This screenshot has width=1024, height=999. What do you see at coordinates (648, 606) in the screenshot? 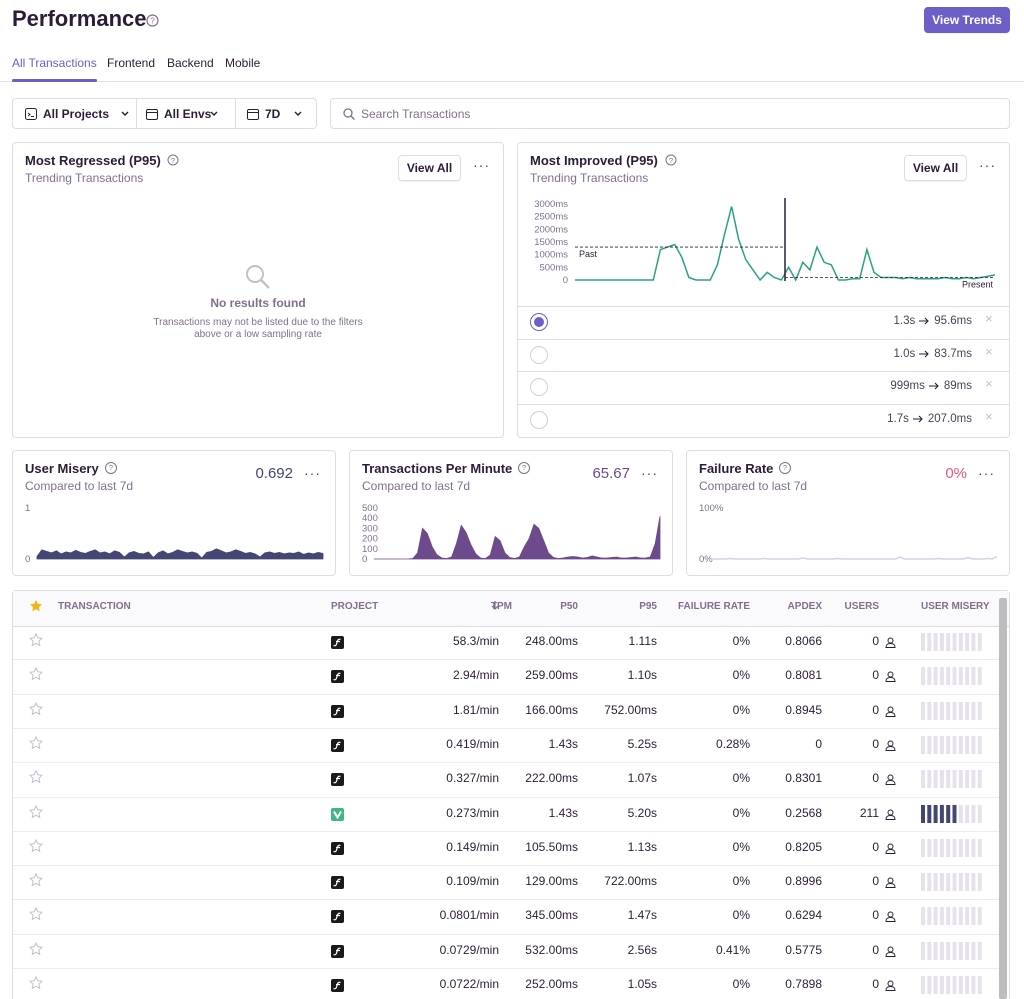
I see `column-header: P95` at bounding box center [648, 606].